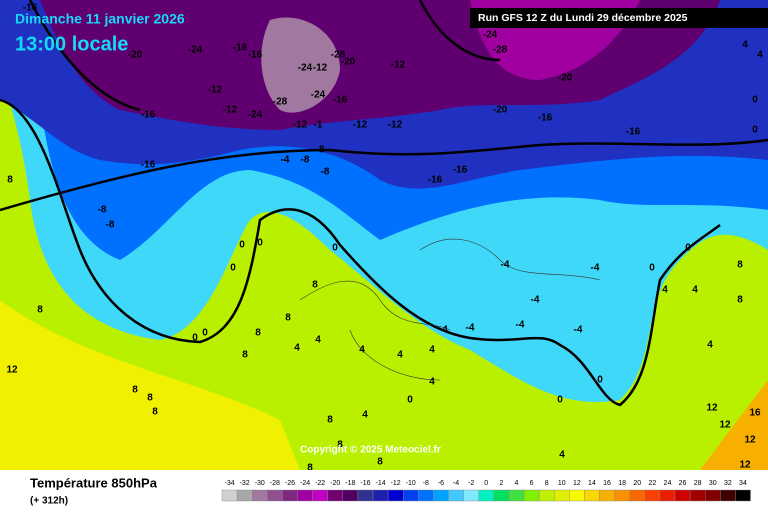  Describe the element at coordinates (577, 483) in the screenshot. I see `legend-label: 12` at that location.